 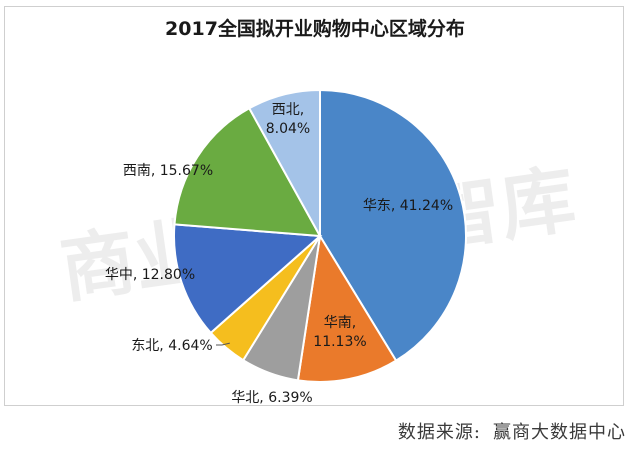 I want to click on source-value: 赢商大数据中心, so click(x=559, y=432).